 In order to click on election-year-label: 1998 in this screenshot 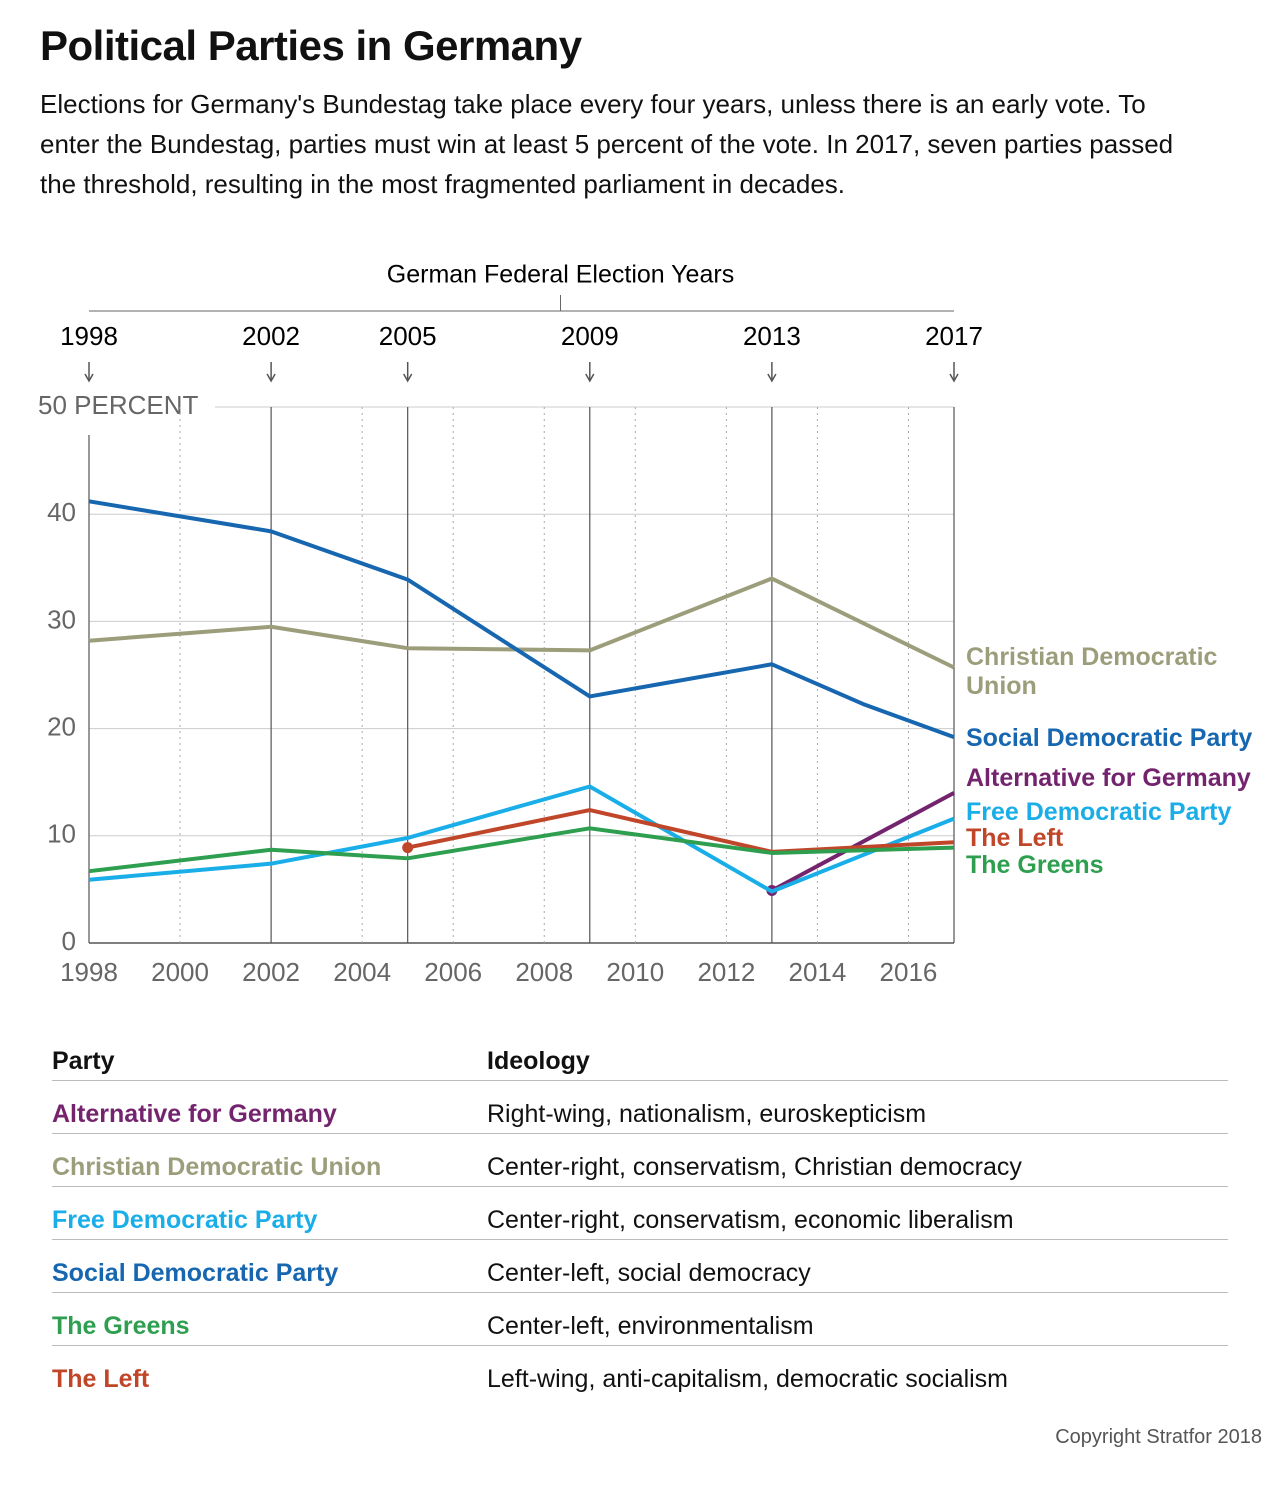, I will do `click(89, 336)`.